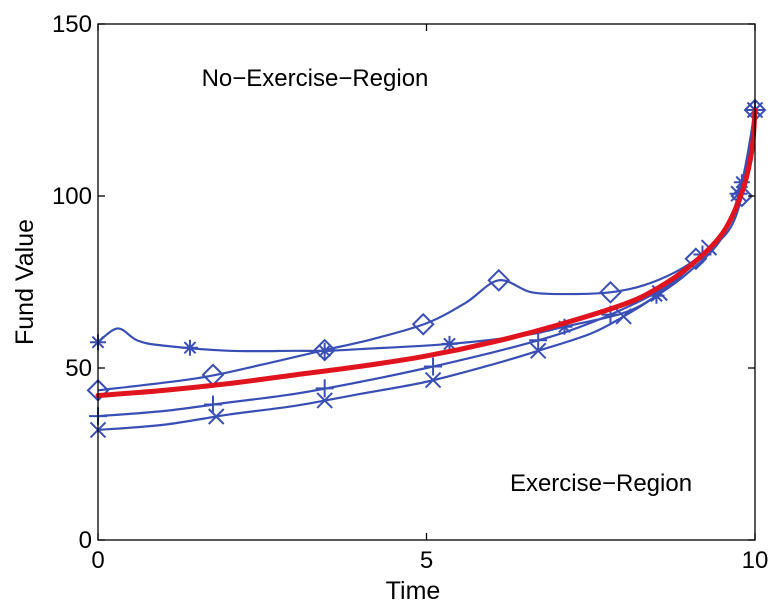  Describe the element at coordinates (25, 282) in the screenshot. I see `y-axis-label: Fund Value` at that location.